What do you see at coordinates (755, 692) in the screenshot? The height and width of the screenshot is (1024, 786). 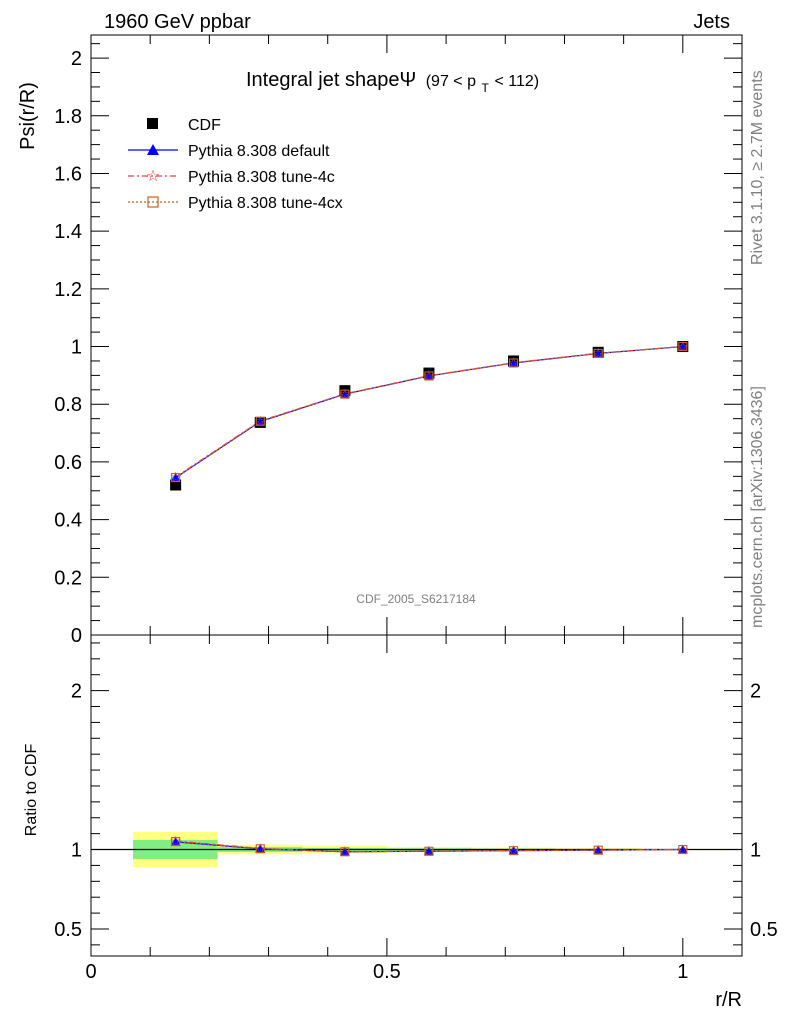 I see `ratio-y-tick-label-right: 2` at bounding box center [755, 692].